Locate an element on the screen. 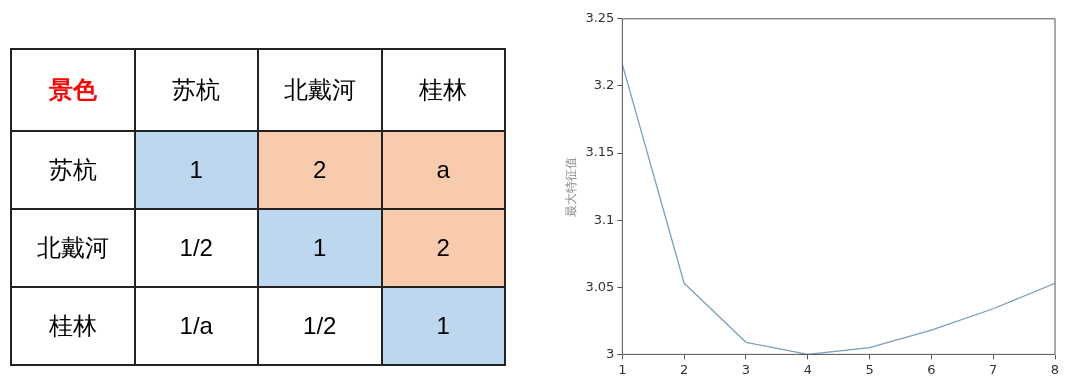 The image size is (1065, 381). text: a is located at coordinates (443, 169).